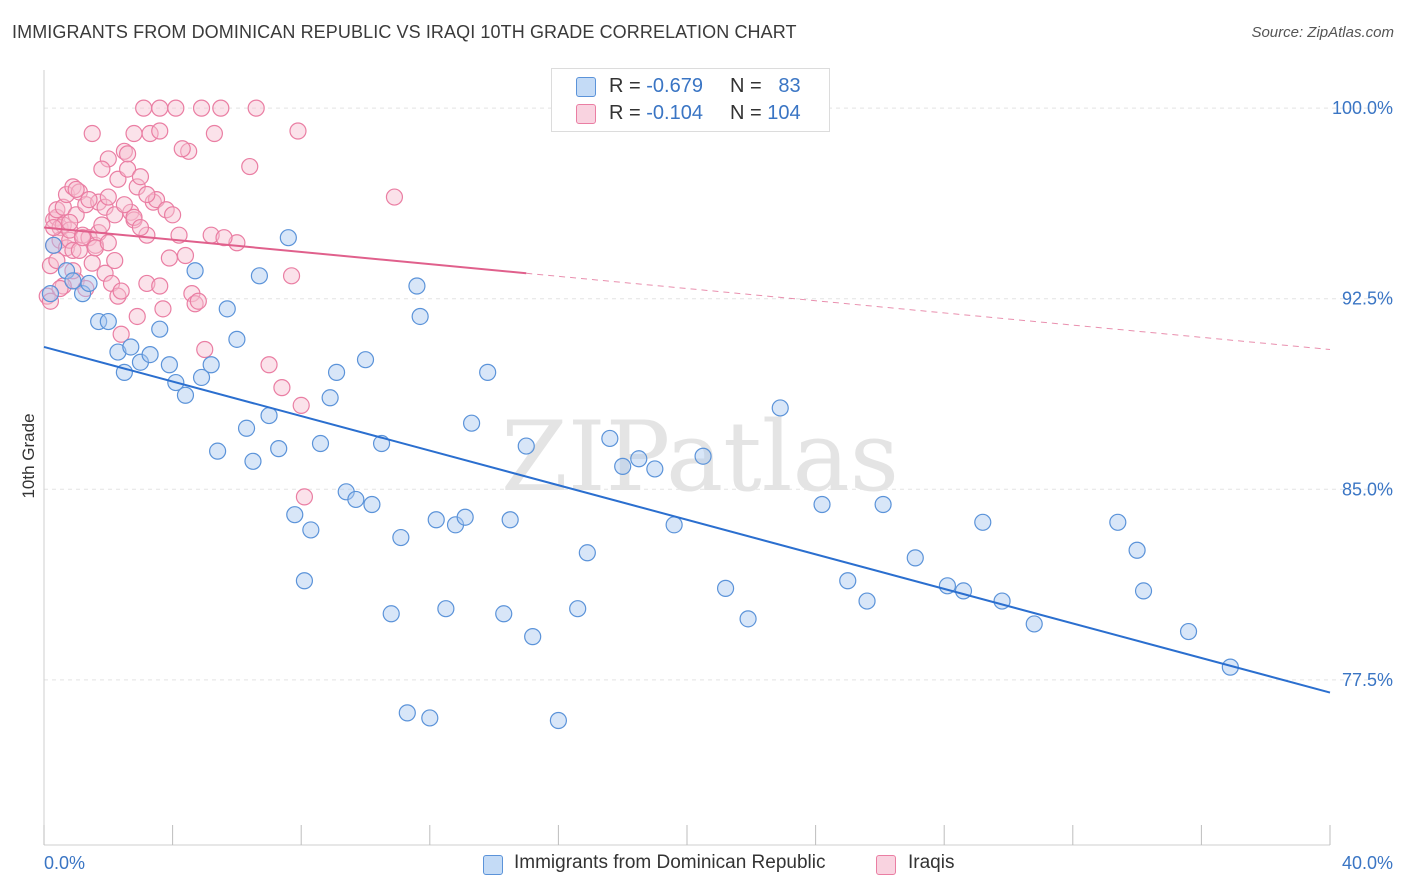  Describe the element at coordinates (493, 865) in the screenshot. I see `bottom-legend-swatch-blue` at that location.